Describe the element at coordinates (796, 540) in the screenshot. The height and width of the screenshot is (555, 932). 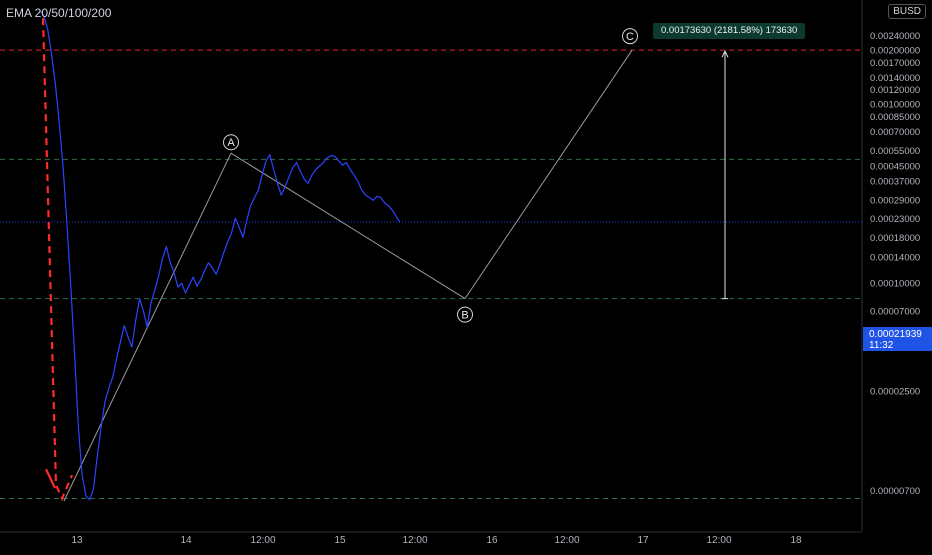
I see `time-tick-label: 18` at that location.